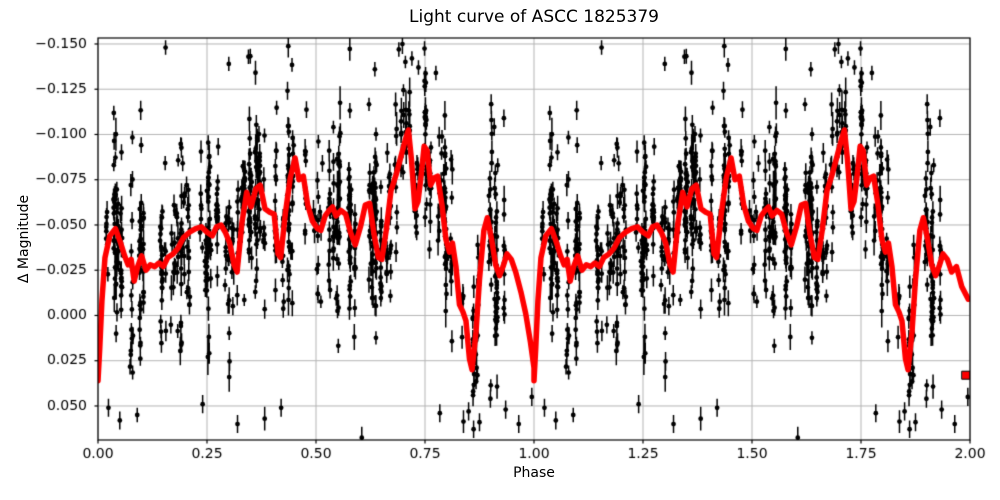  I want to click on chart-title: Light curve of ASCC 1825379, so click(534, 17).